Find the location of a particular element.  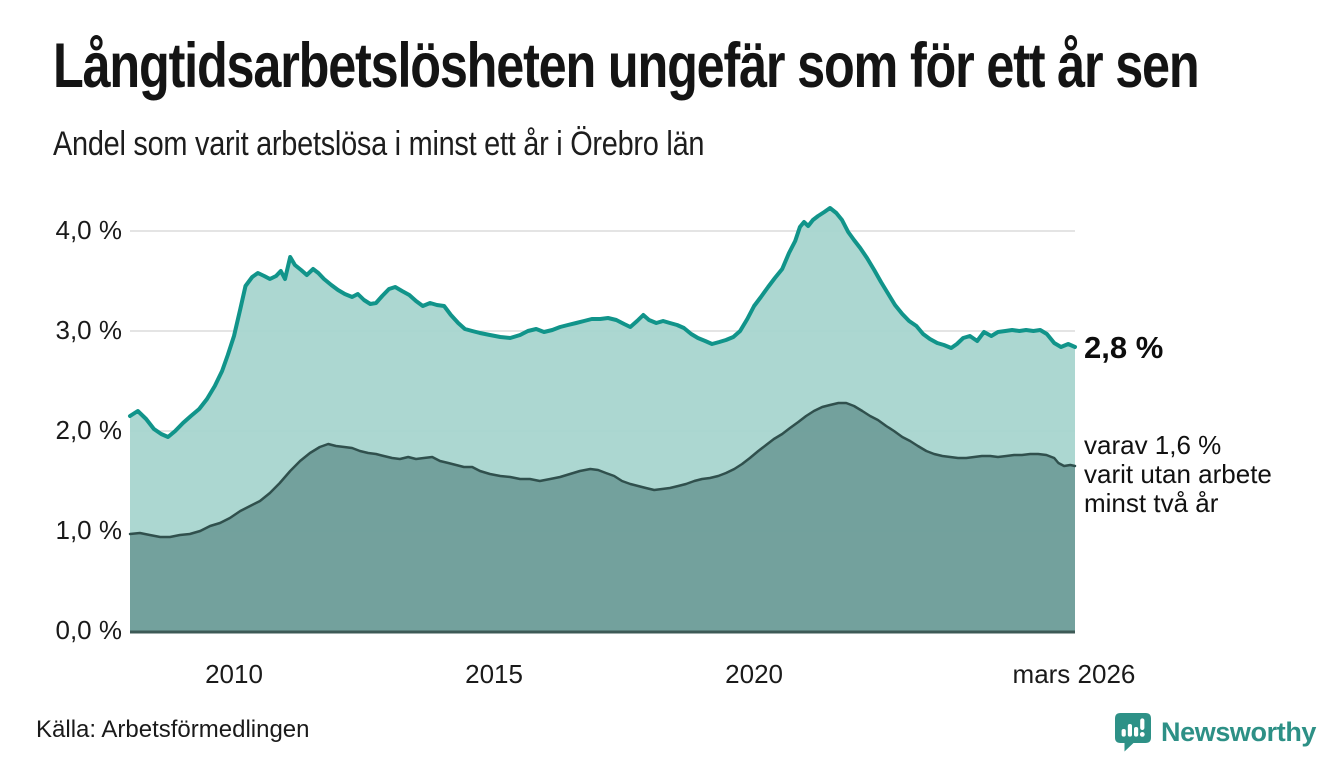

x-tick-label: 2015 is located at coordinates (494, 674).